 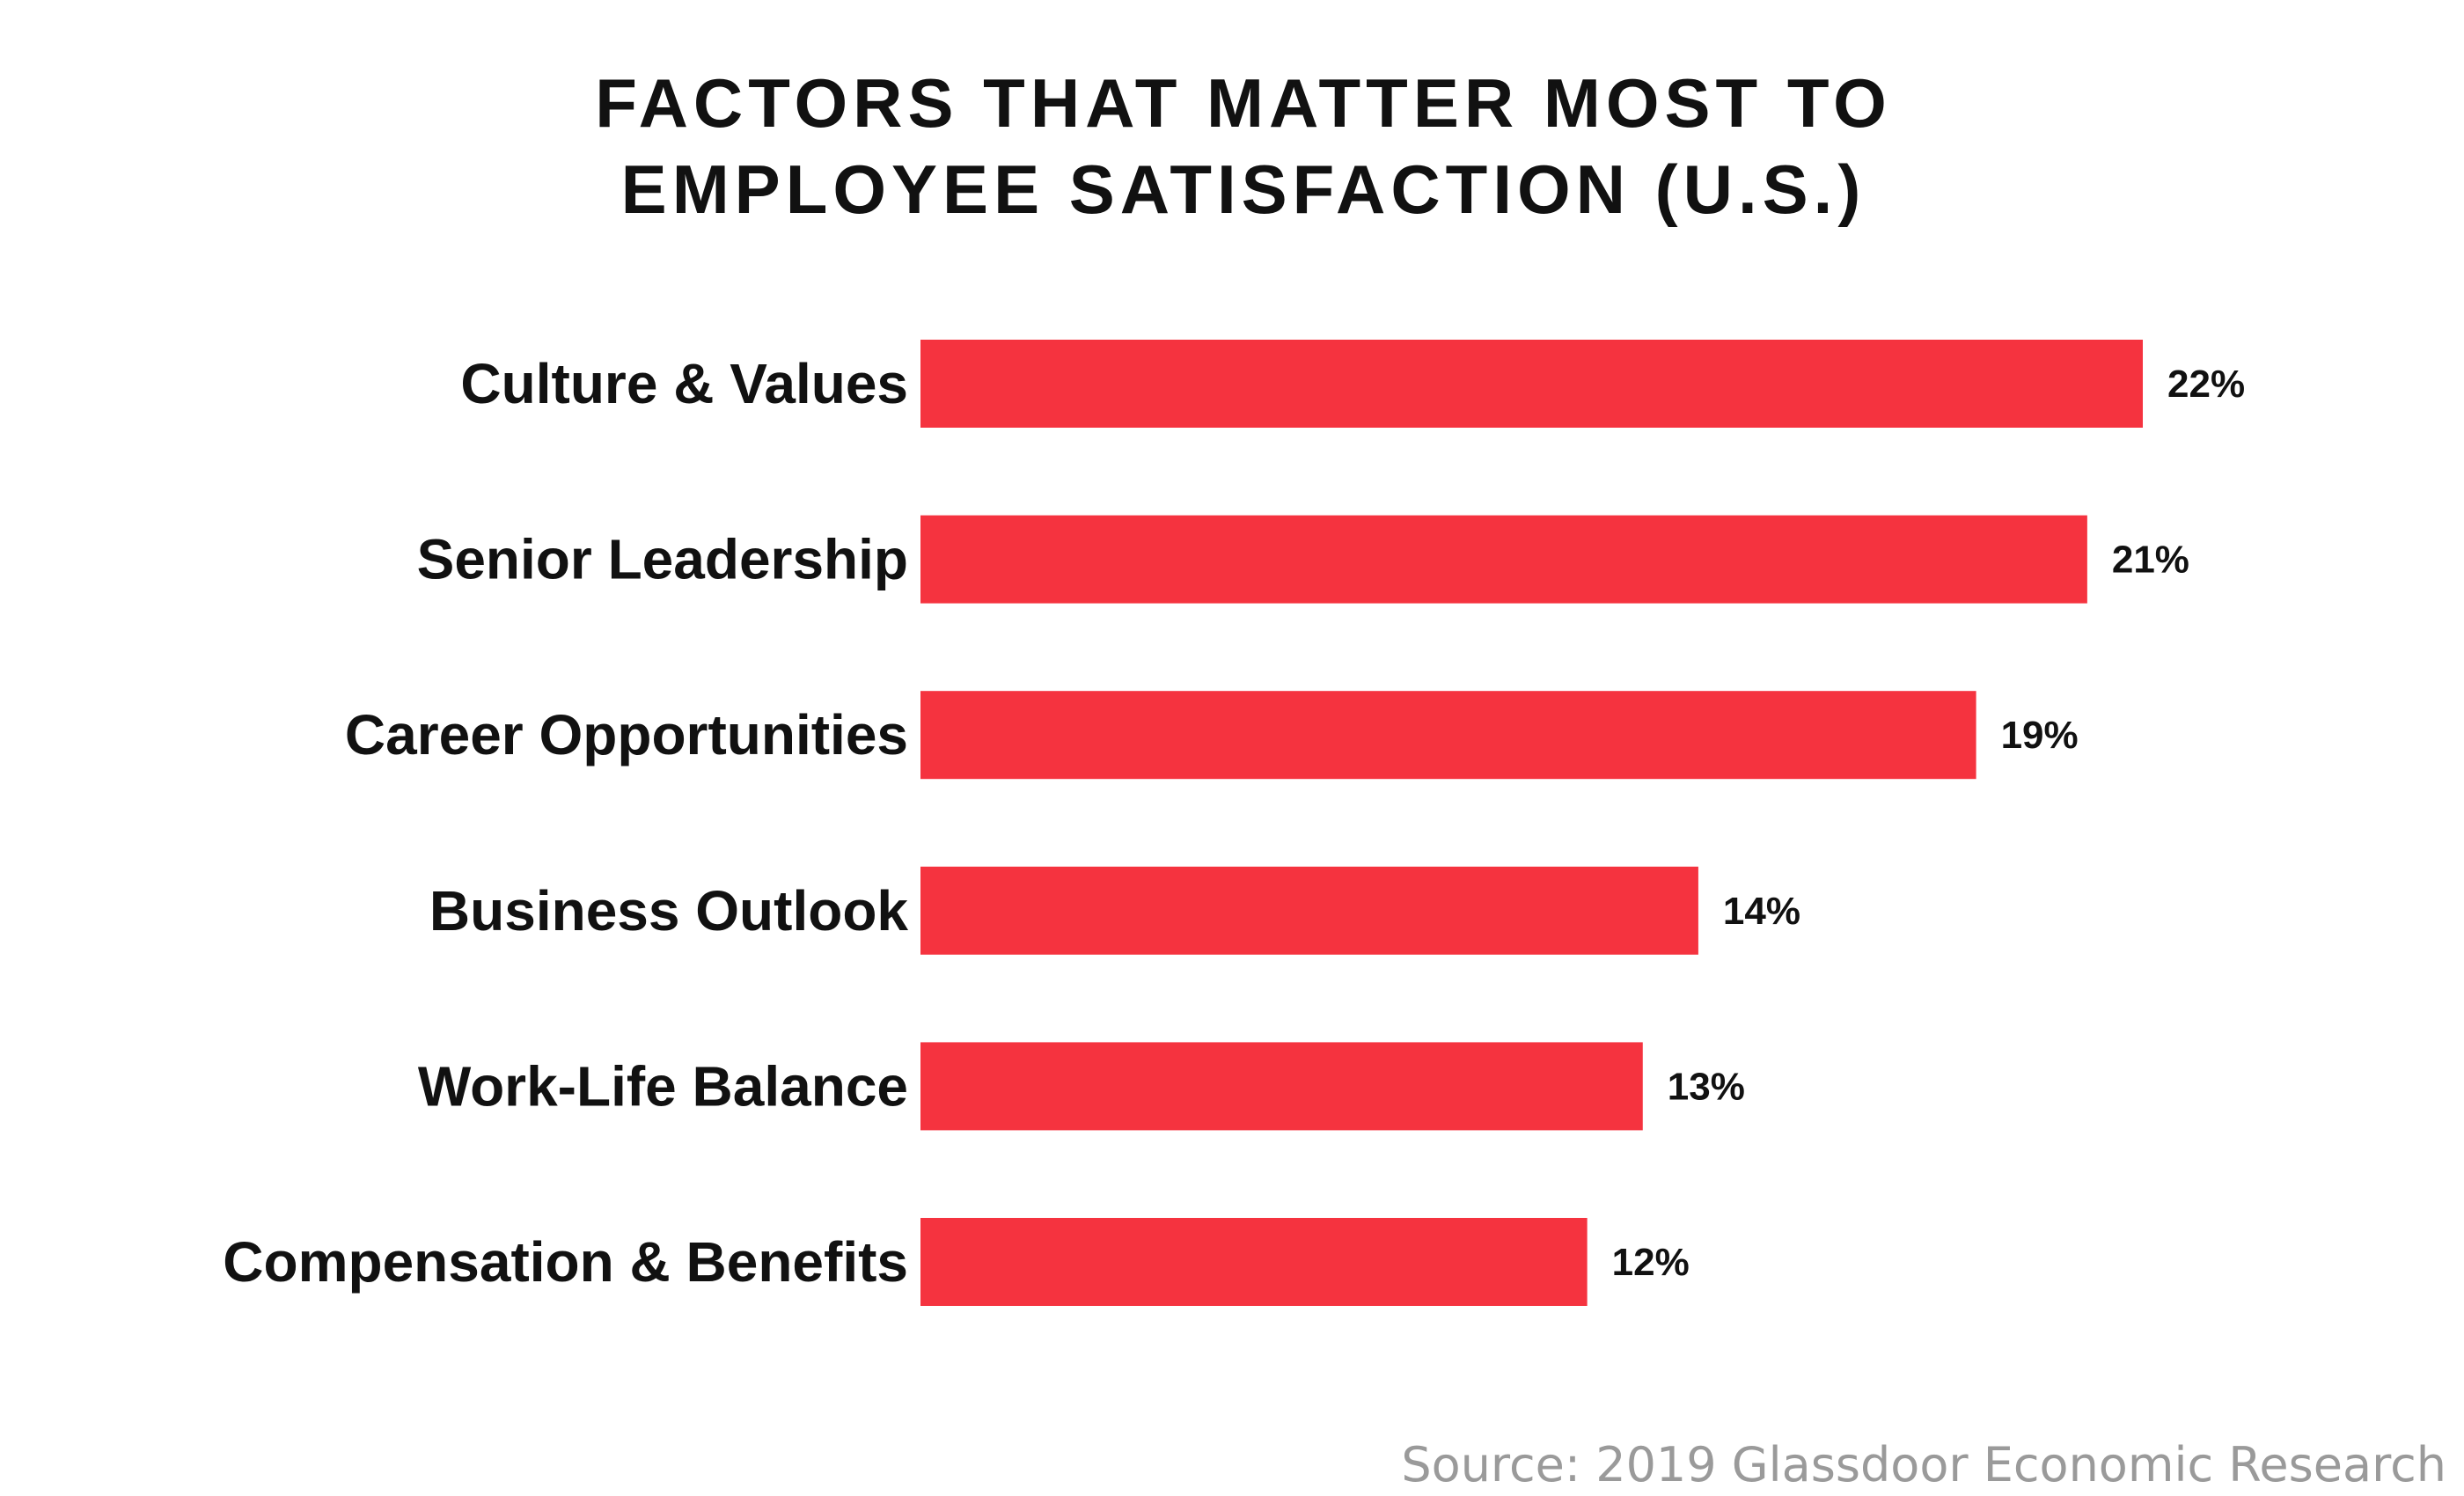 I want to click on data-label: 14%, so click(x=1762, y=912).